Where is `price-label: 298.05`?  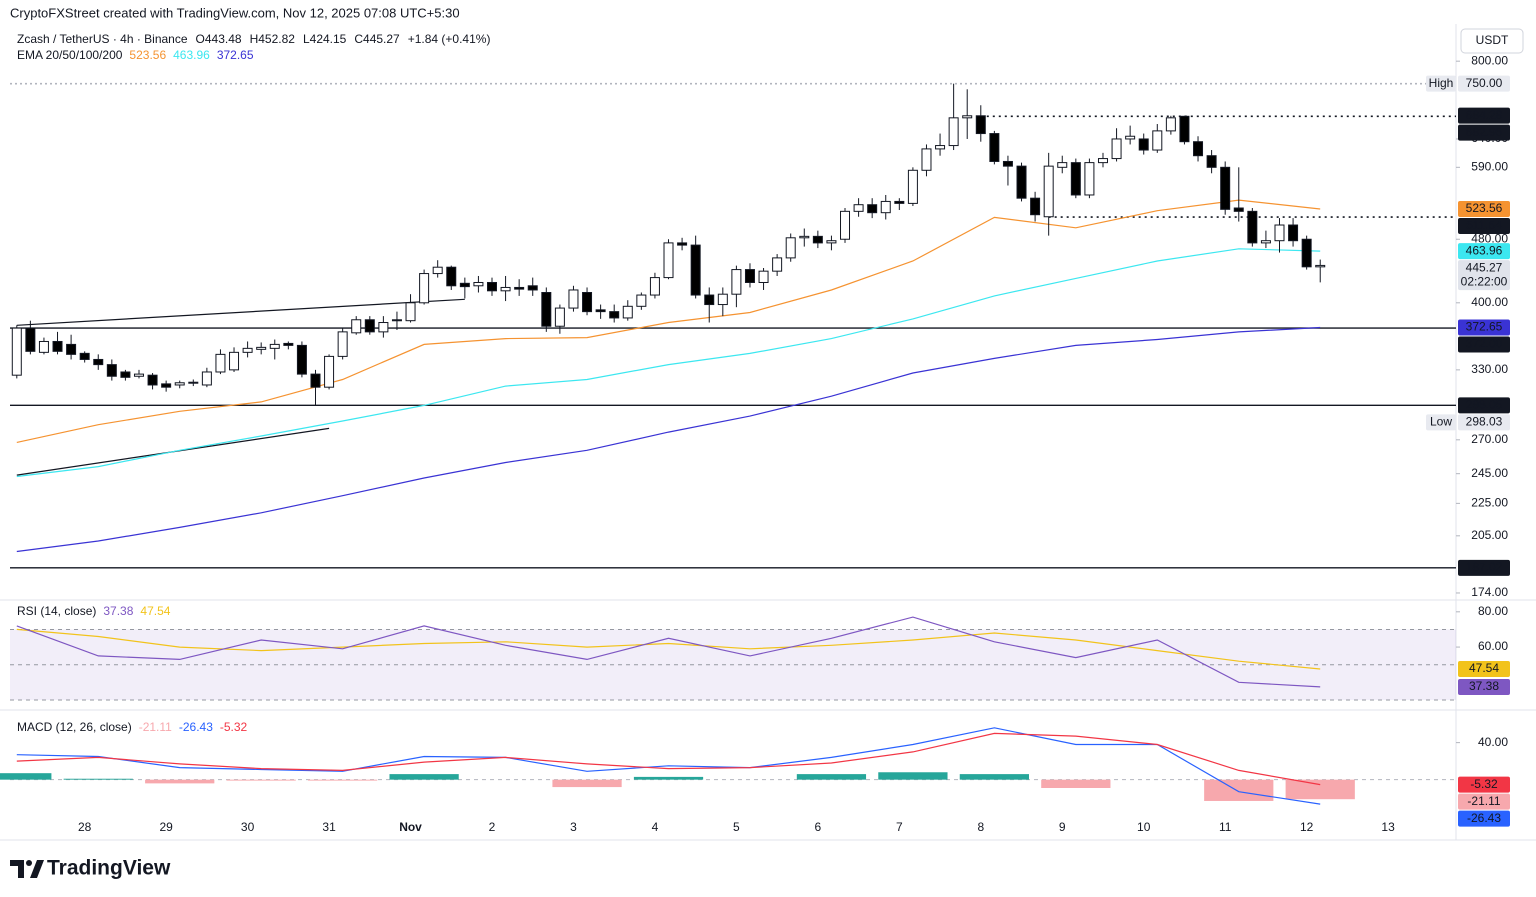
price-label: 298.05 is located at coordinates (1484, 405).